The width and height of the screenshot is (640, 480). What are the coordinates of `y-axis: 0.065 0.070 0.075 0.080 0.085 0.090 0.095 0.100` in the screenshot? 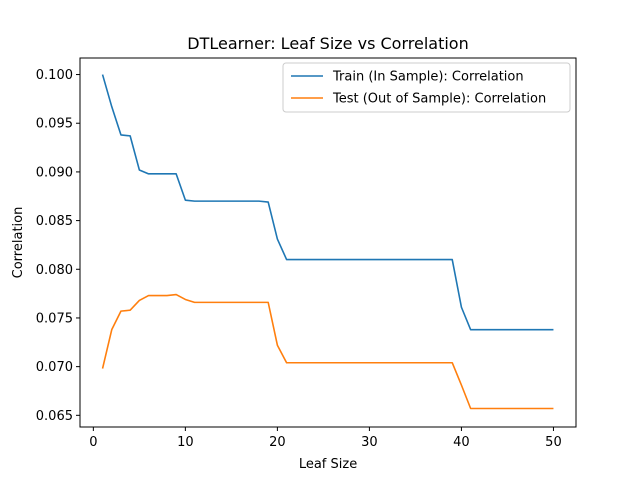 It's located at (58, 246).